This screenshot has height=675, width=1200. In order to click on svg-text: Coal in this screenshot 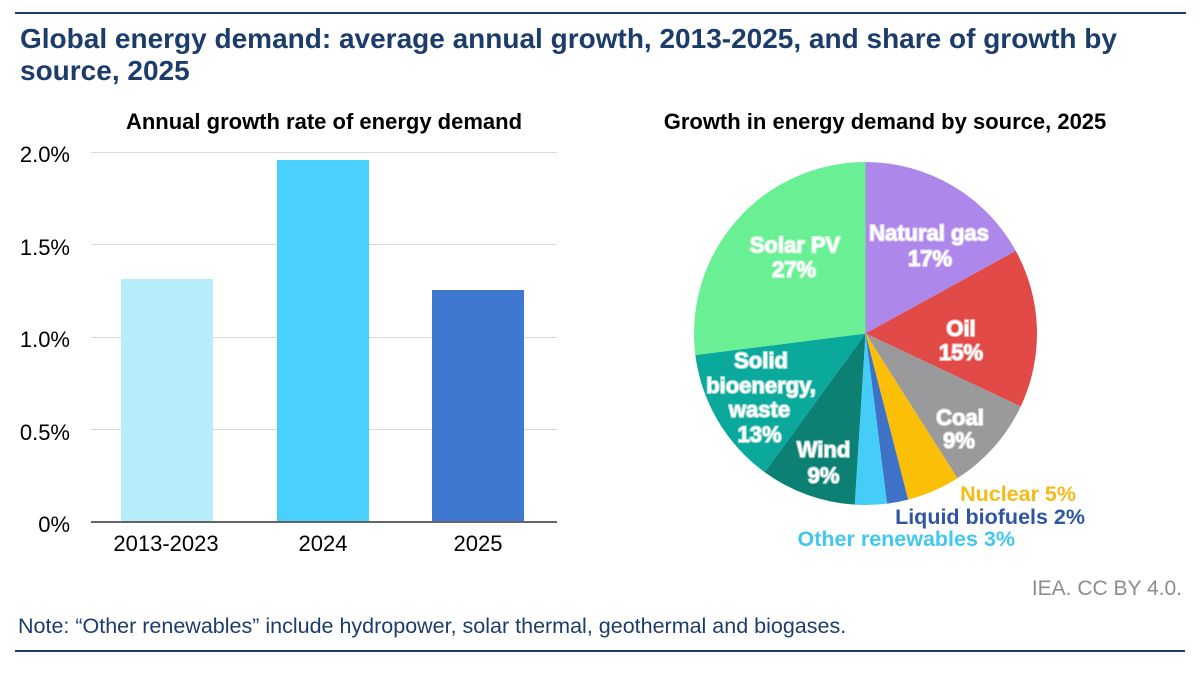, I will do `click(960, 417)`.